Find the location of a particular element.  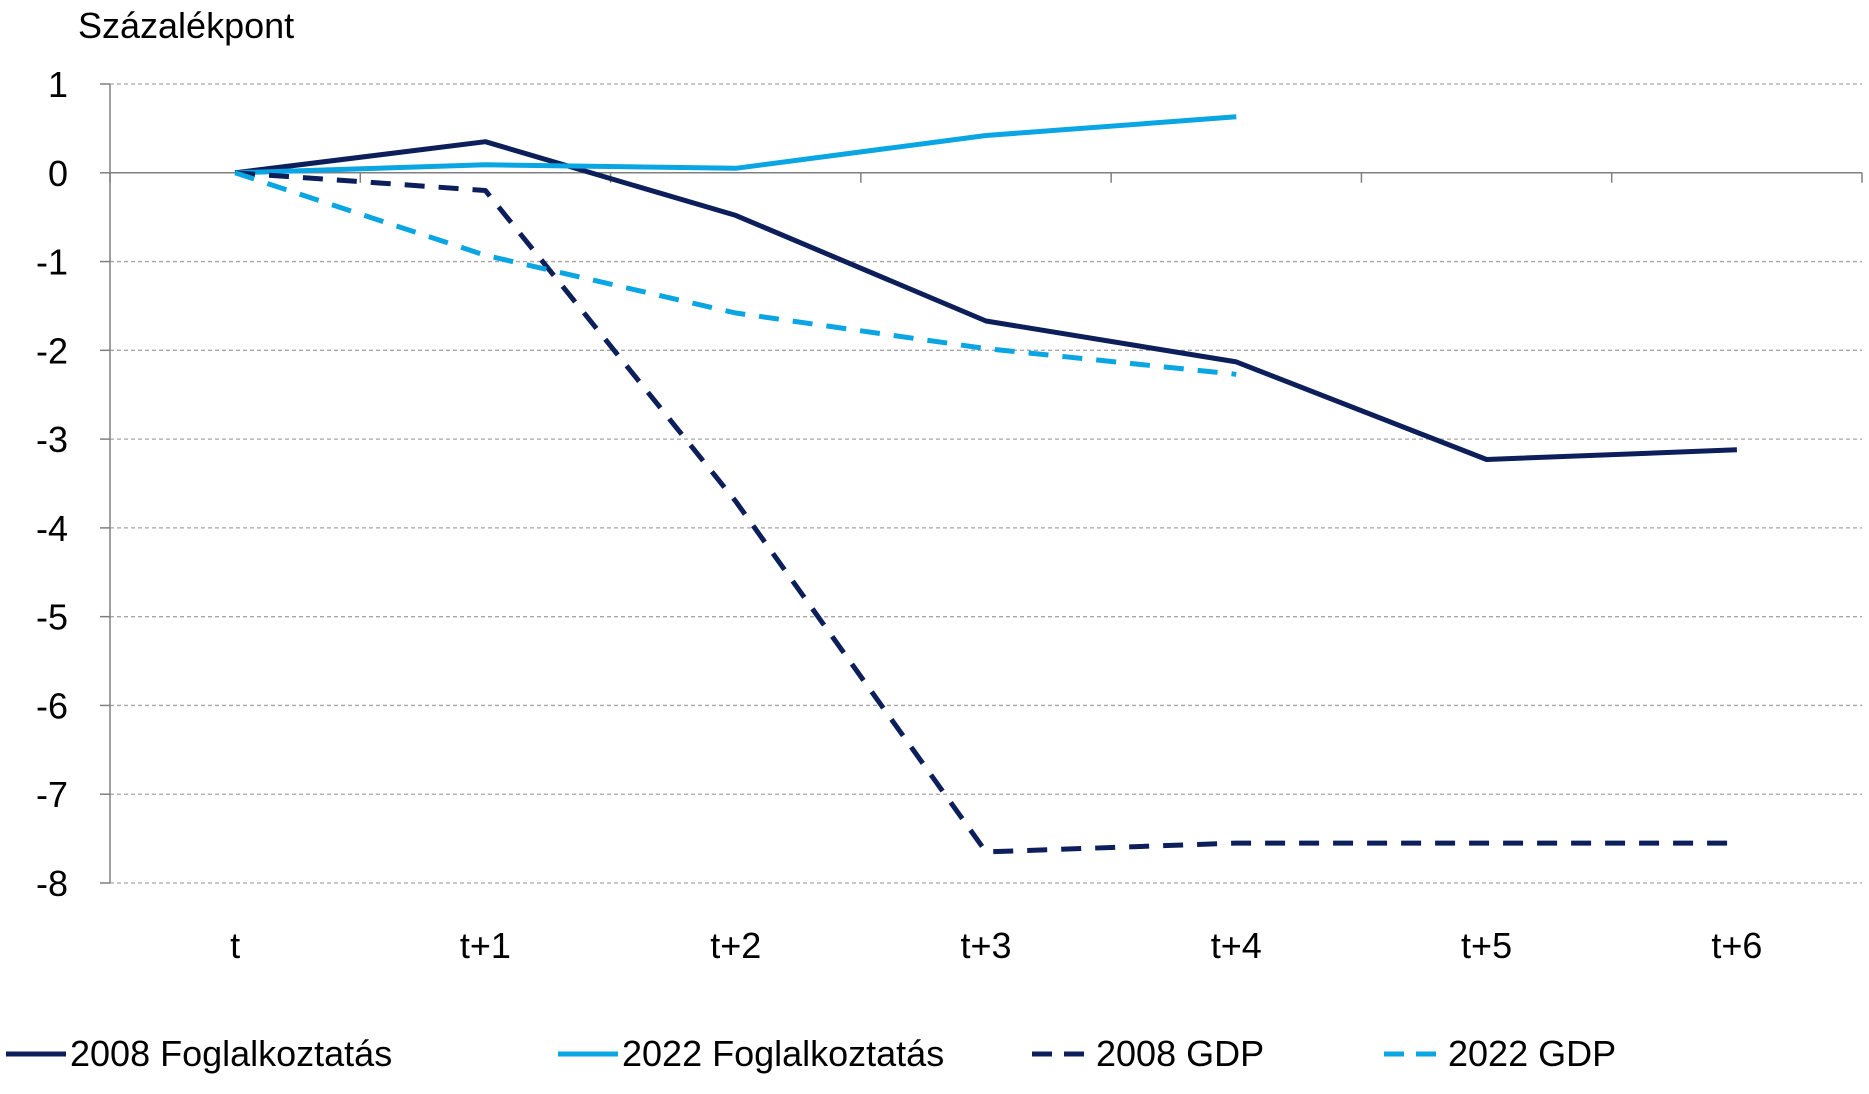

y-tick-label: -3 is located at coordinates (52, 439).